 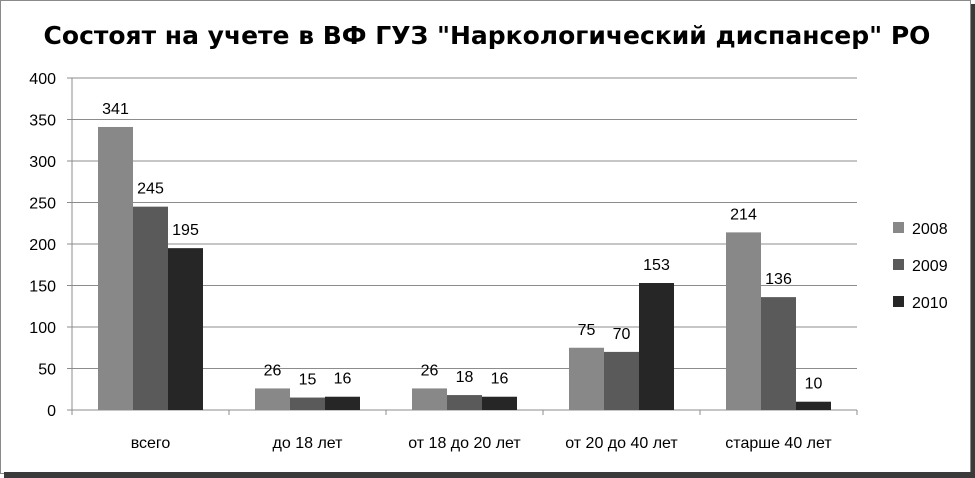 I want to click on data-label-2010-1: 16, so click(x=343, y=379).